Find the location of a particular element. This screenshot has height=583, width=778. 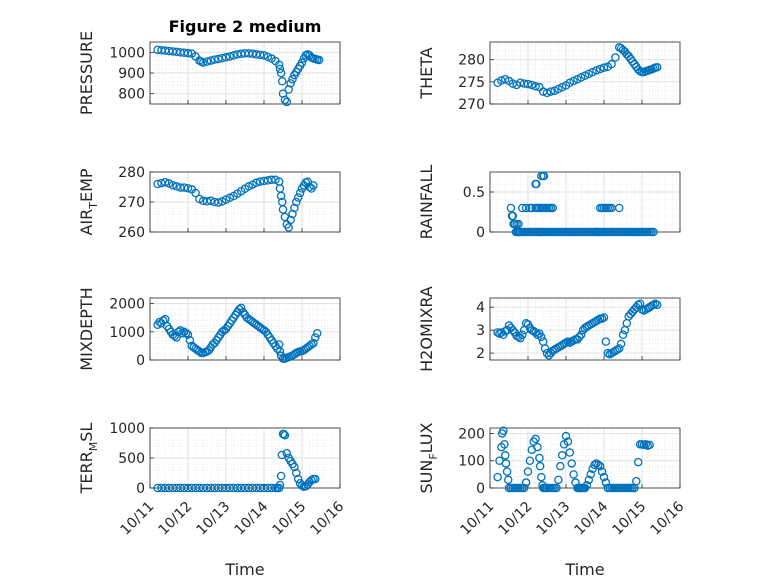

y-tick-label: 0 is located at coordinates (480, 233).